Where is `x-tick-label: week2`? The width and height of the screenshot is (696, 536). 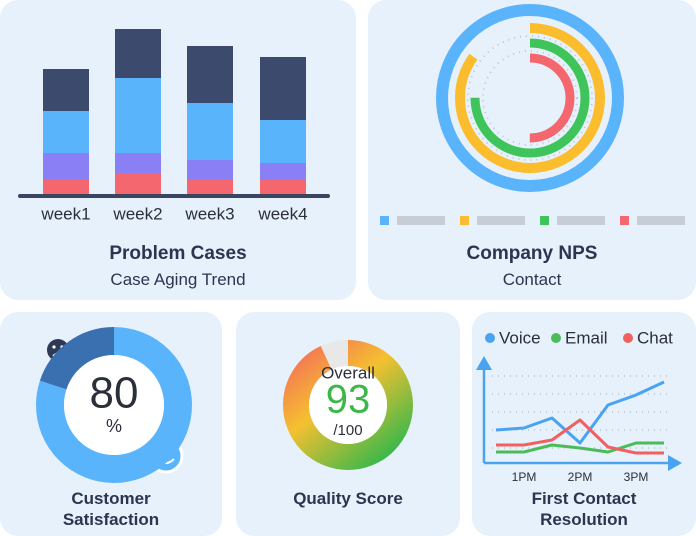
x-tick-label: week2 is located at coordinates (137, 213).